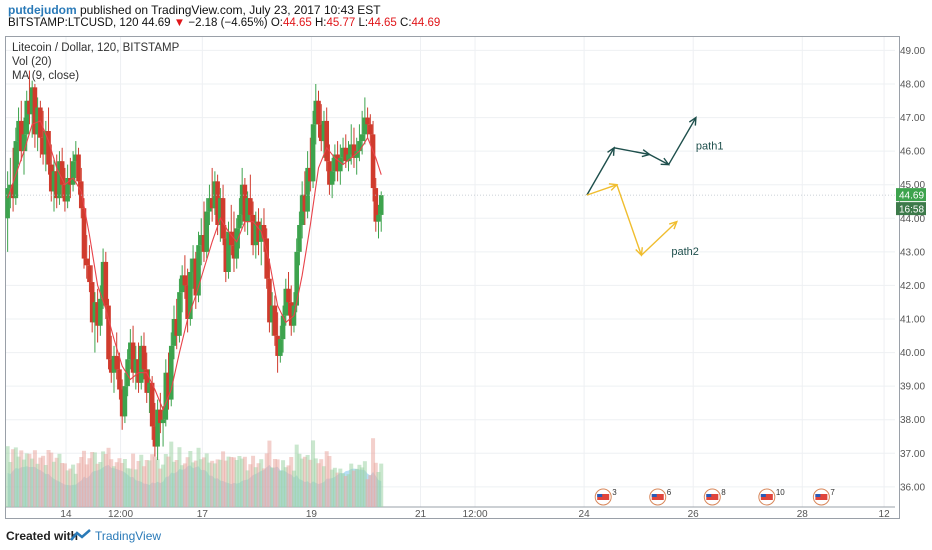 The height and width of the screenshot is (550, 932). What do you see at coordinates (614, 492) in the screenshot?
I see `event-count-label: 3` at bounding box center [614, 492].